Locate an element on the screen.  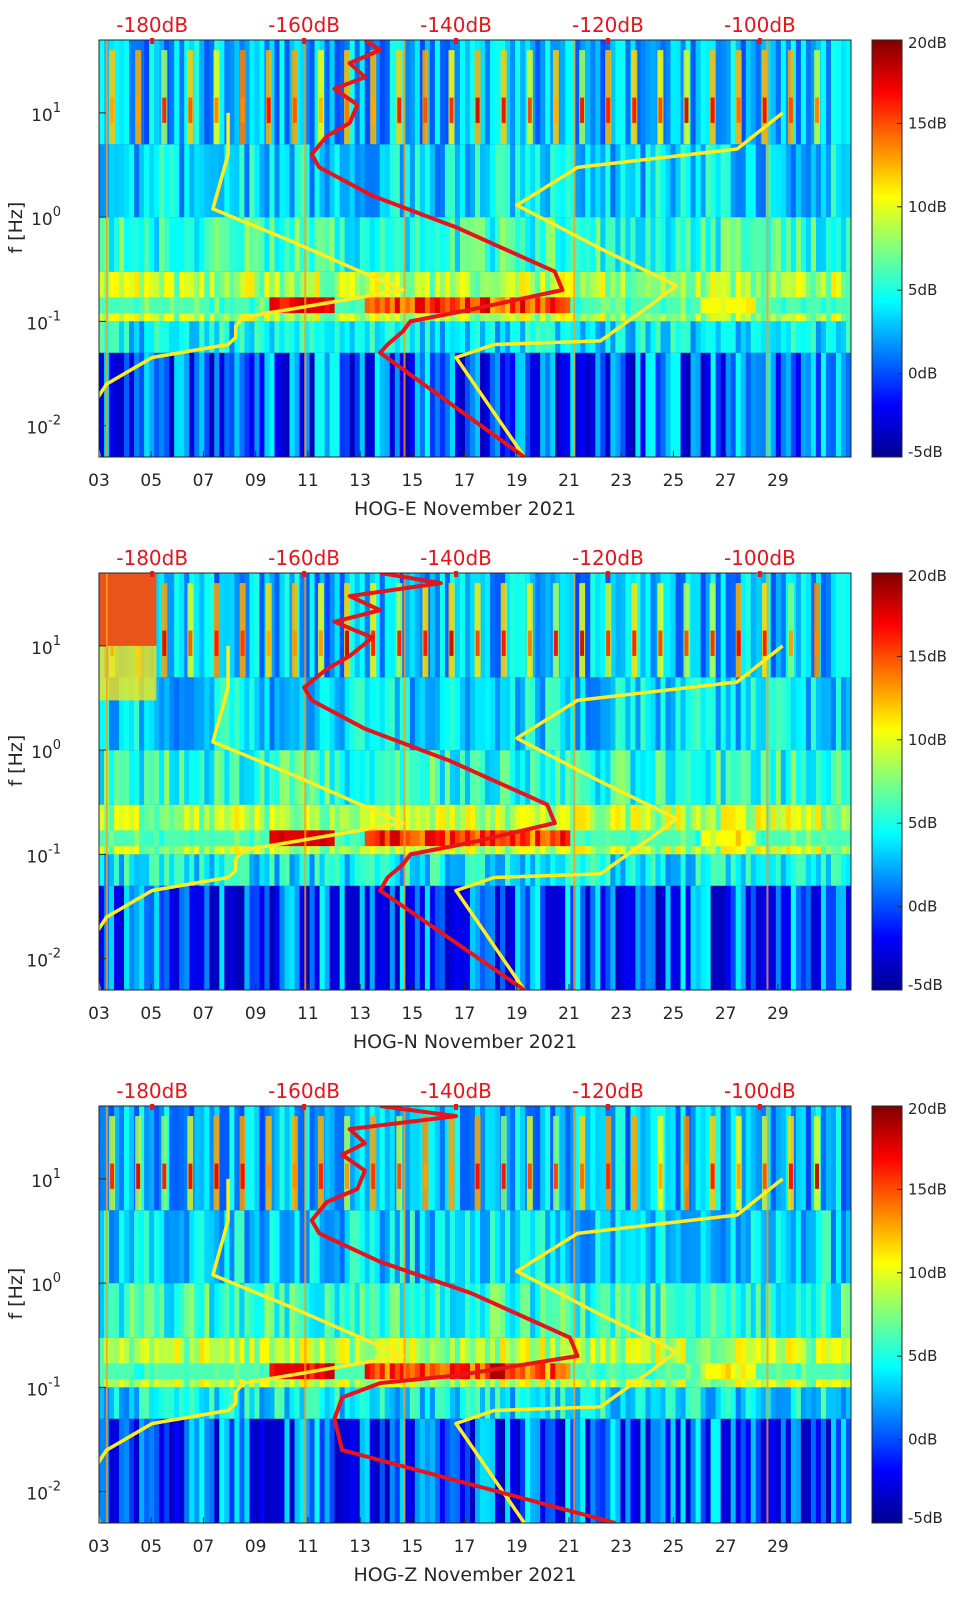
x-axis-label: HOG-E November 2021 is located at coordinates (465, 509).